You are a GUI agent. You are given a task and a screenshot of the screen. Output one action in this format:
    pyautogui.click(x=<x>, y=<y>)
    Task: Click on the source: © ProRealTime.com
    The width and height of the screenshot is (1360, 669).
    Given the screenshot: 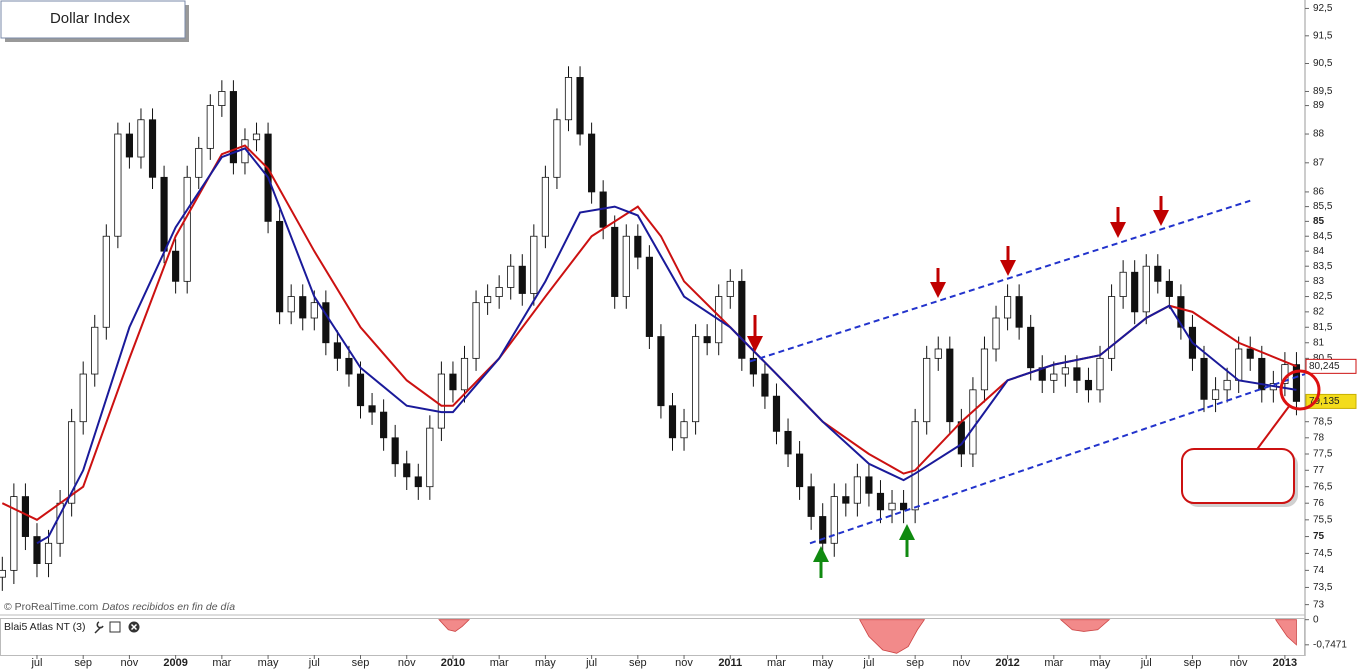 What is the action you would take?
    pyautogui.click(x=51, y=607)
    